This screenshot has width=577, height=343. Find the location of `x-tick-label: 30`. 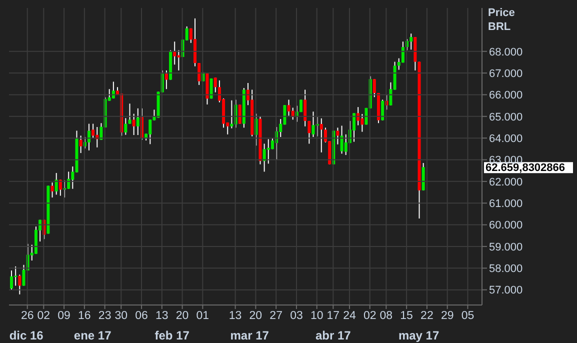

x-tick-label: 30 is located at coordinates (121, 316).